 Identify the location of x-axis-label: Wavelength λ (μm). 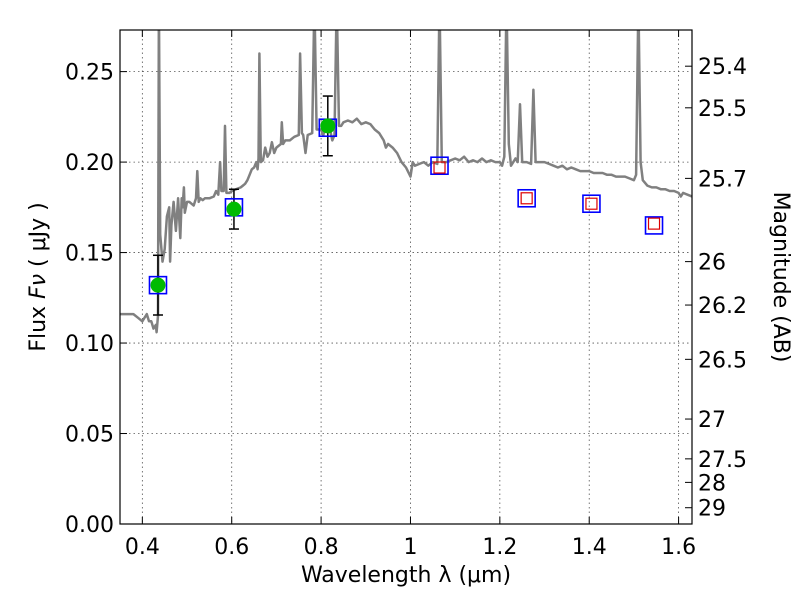
(406, 575).